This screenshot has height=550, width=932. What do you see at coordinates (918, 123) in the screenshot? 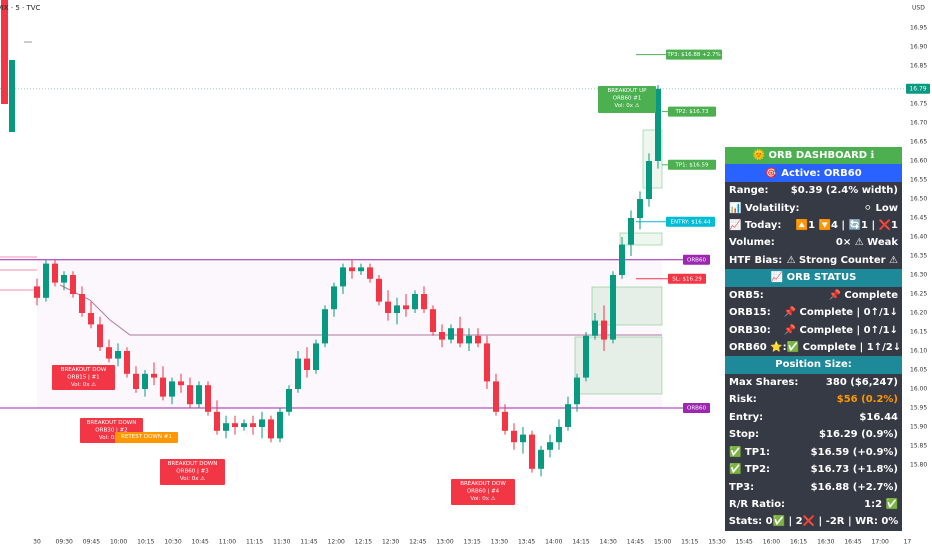
I see `y-tick-label: 16.70` at bounding box center [918, 123].